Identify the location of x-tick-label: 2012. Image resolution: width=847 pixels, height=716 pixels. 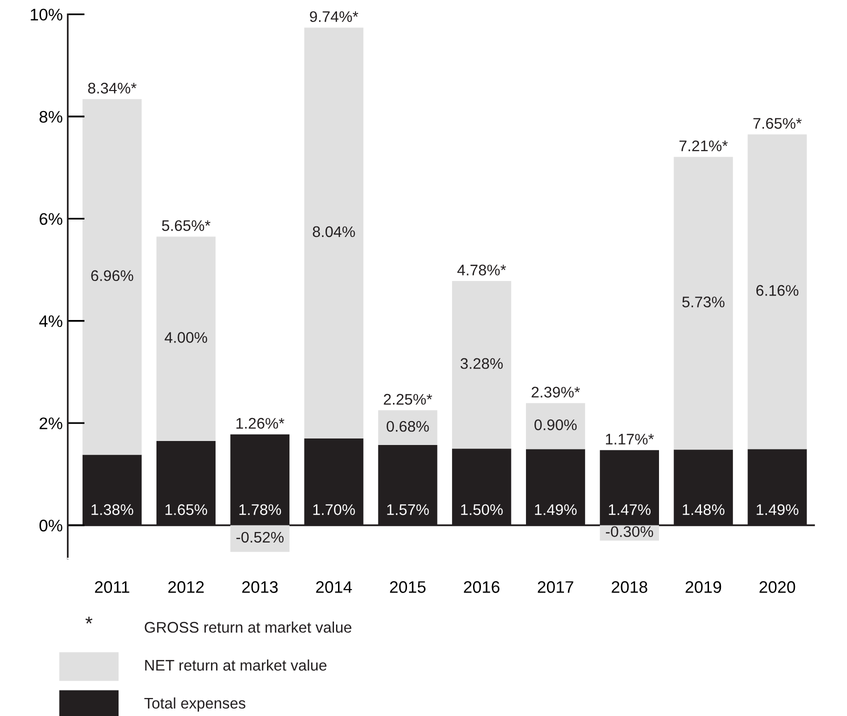
(186, 587).